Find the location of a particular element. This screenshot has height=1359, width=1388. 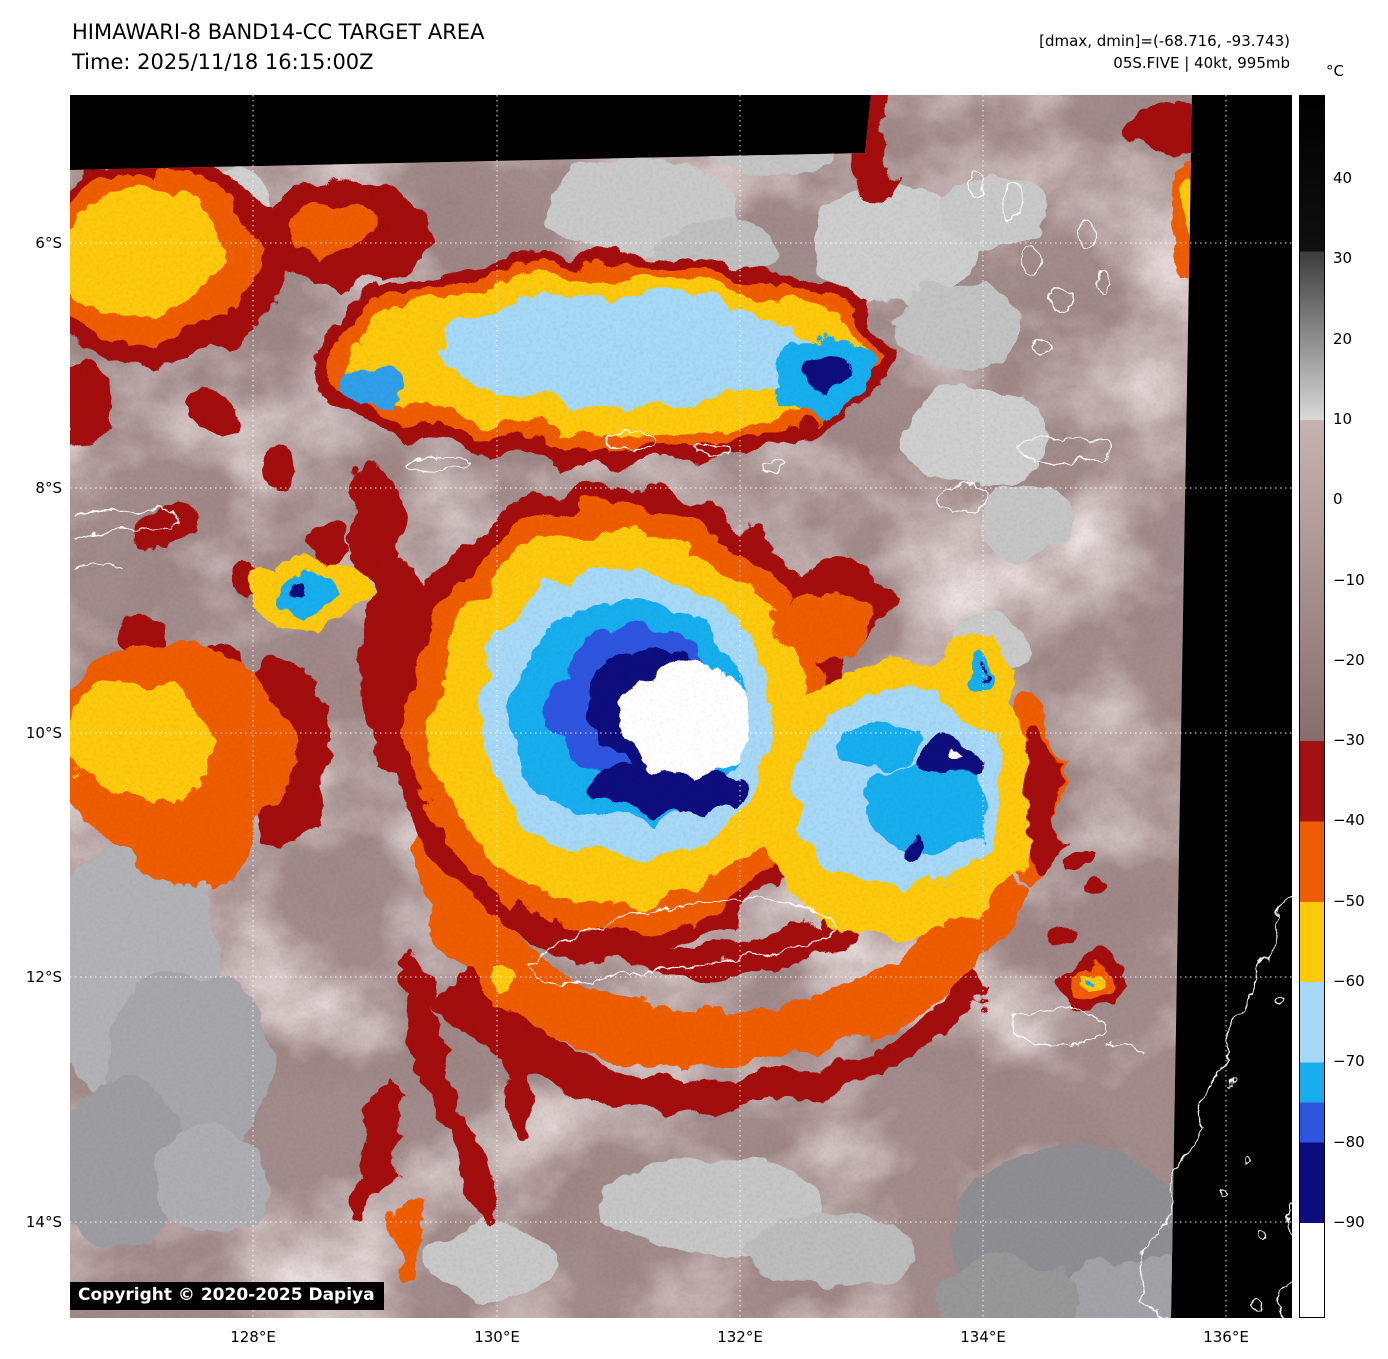

colorbar-tick-label: −20 is located at coordinates (1349, 659).